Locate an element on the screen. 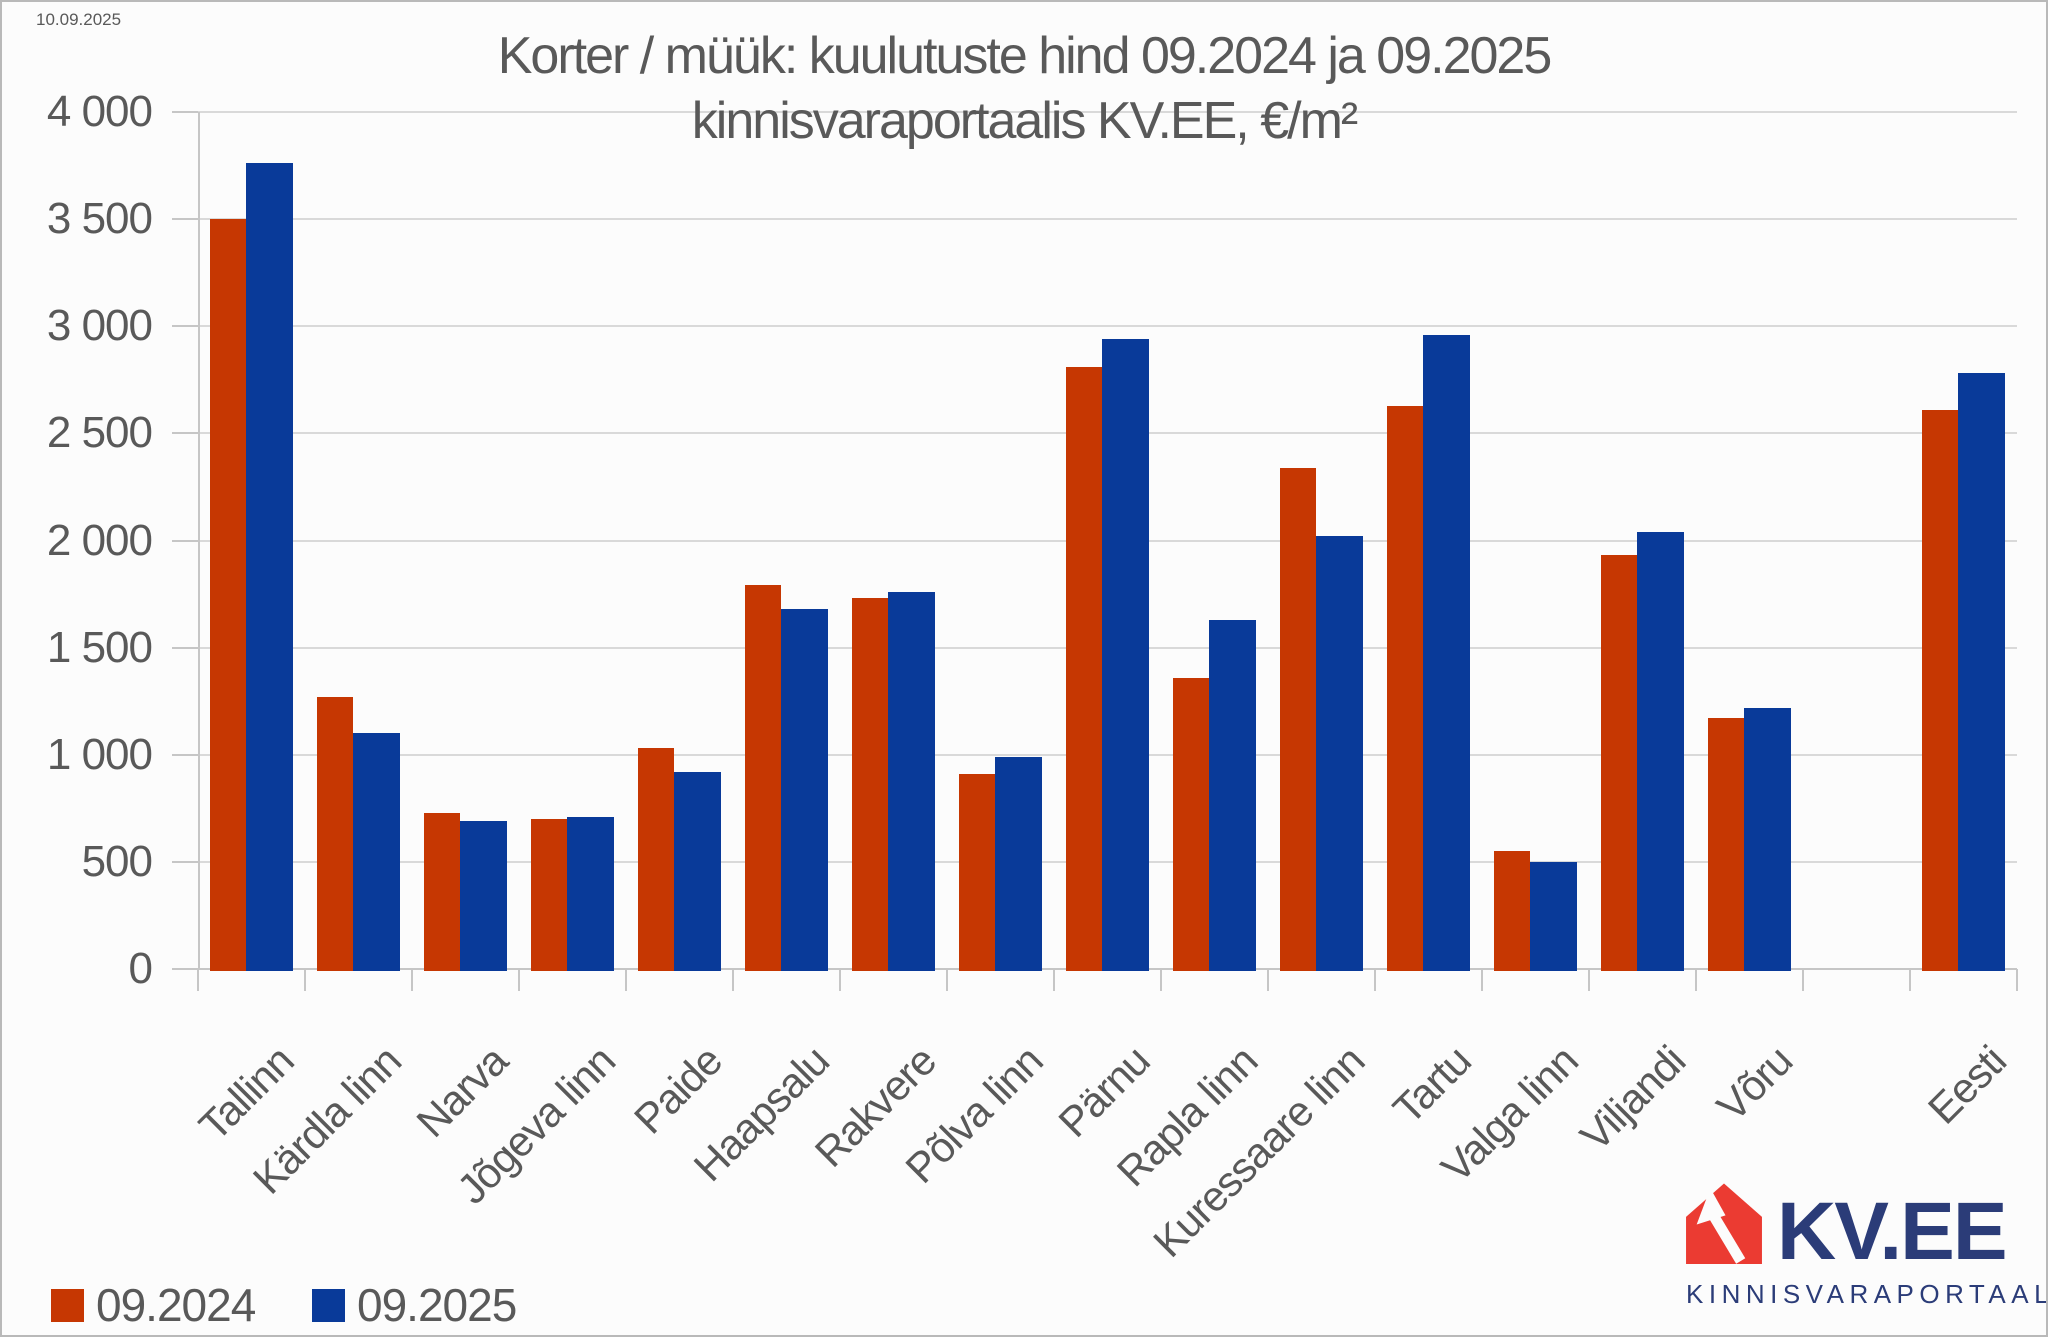 Image resolution: width=2048 pixels, height=1337 pixels. x-axis-label-Eesti: Eesti is located at coordinates (1967, 1085).